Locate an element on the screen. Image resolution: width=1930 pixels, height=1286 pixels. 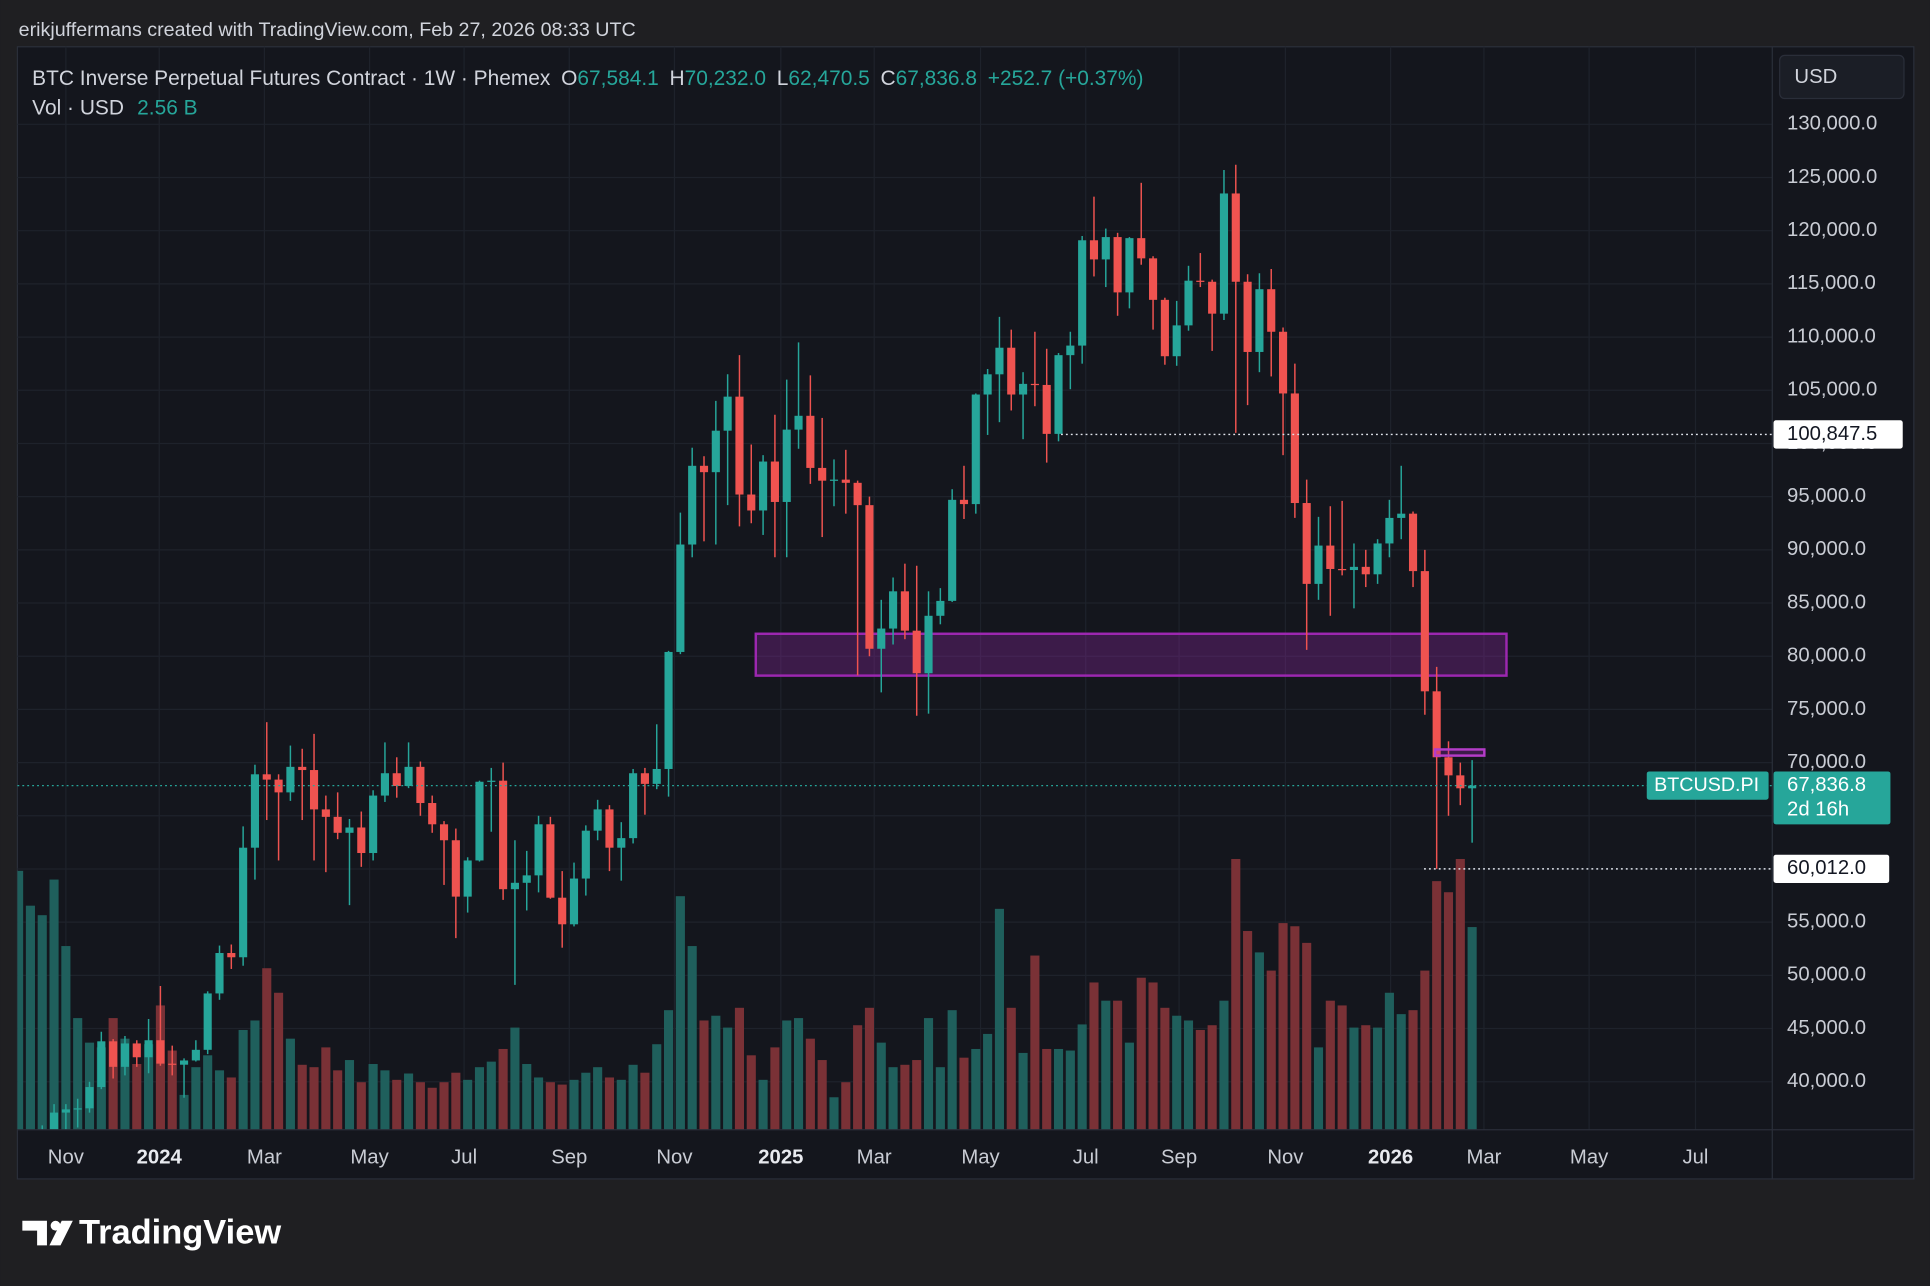
y-tick-label: 85,000.0 is located at coordinates (1826, 602).